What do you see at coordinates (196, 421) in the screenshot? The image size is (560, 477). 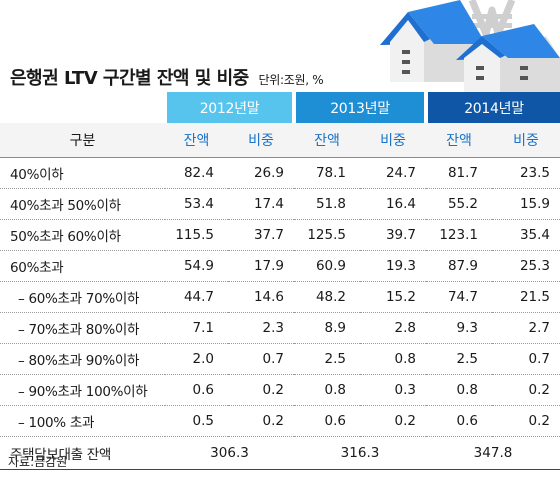 I see `cell-2012-balance: 0.5` at bounding box center [196, 421].